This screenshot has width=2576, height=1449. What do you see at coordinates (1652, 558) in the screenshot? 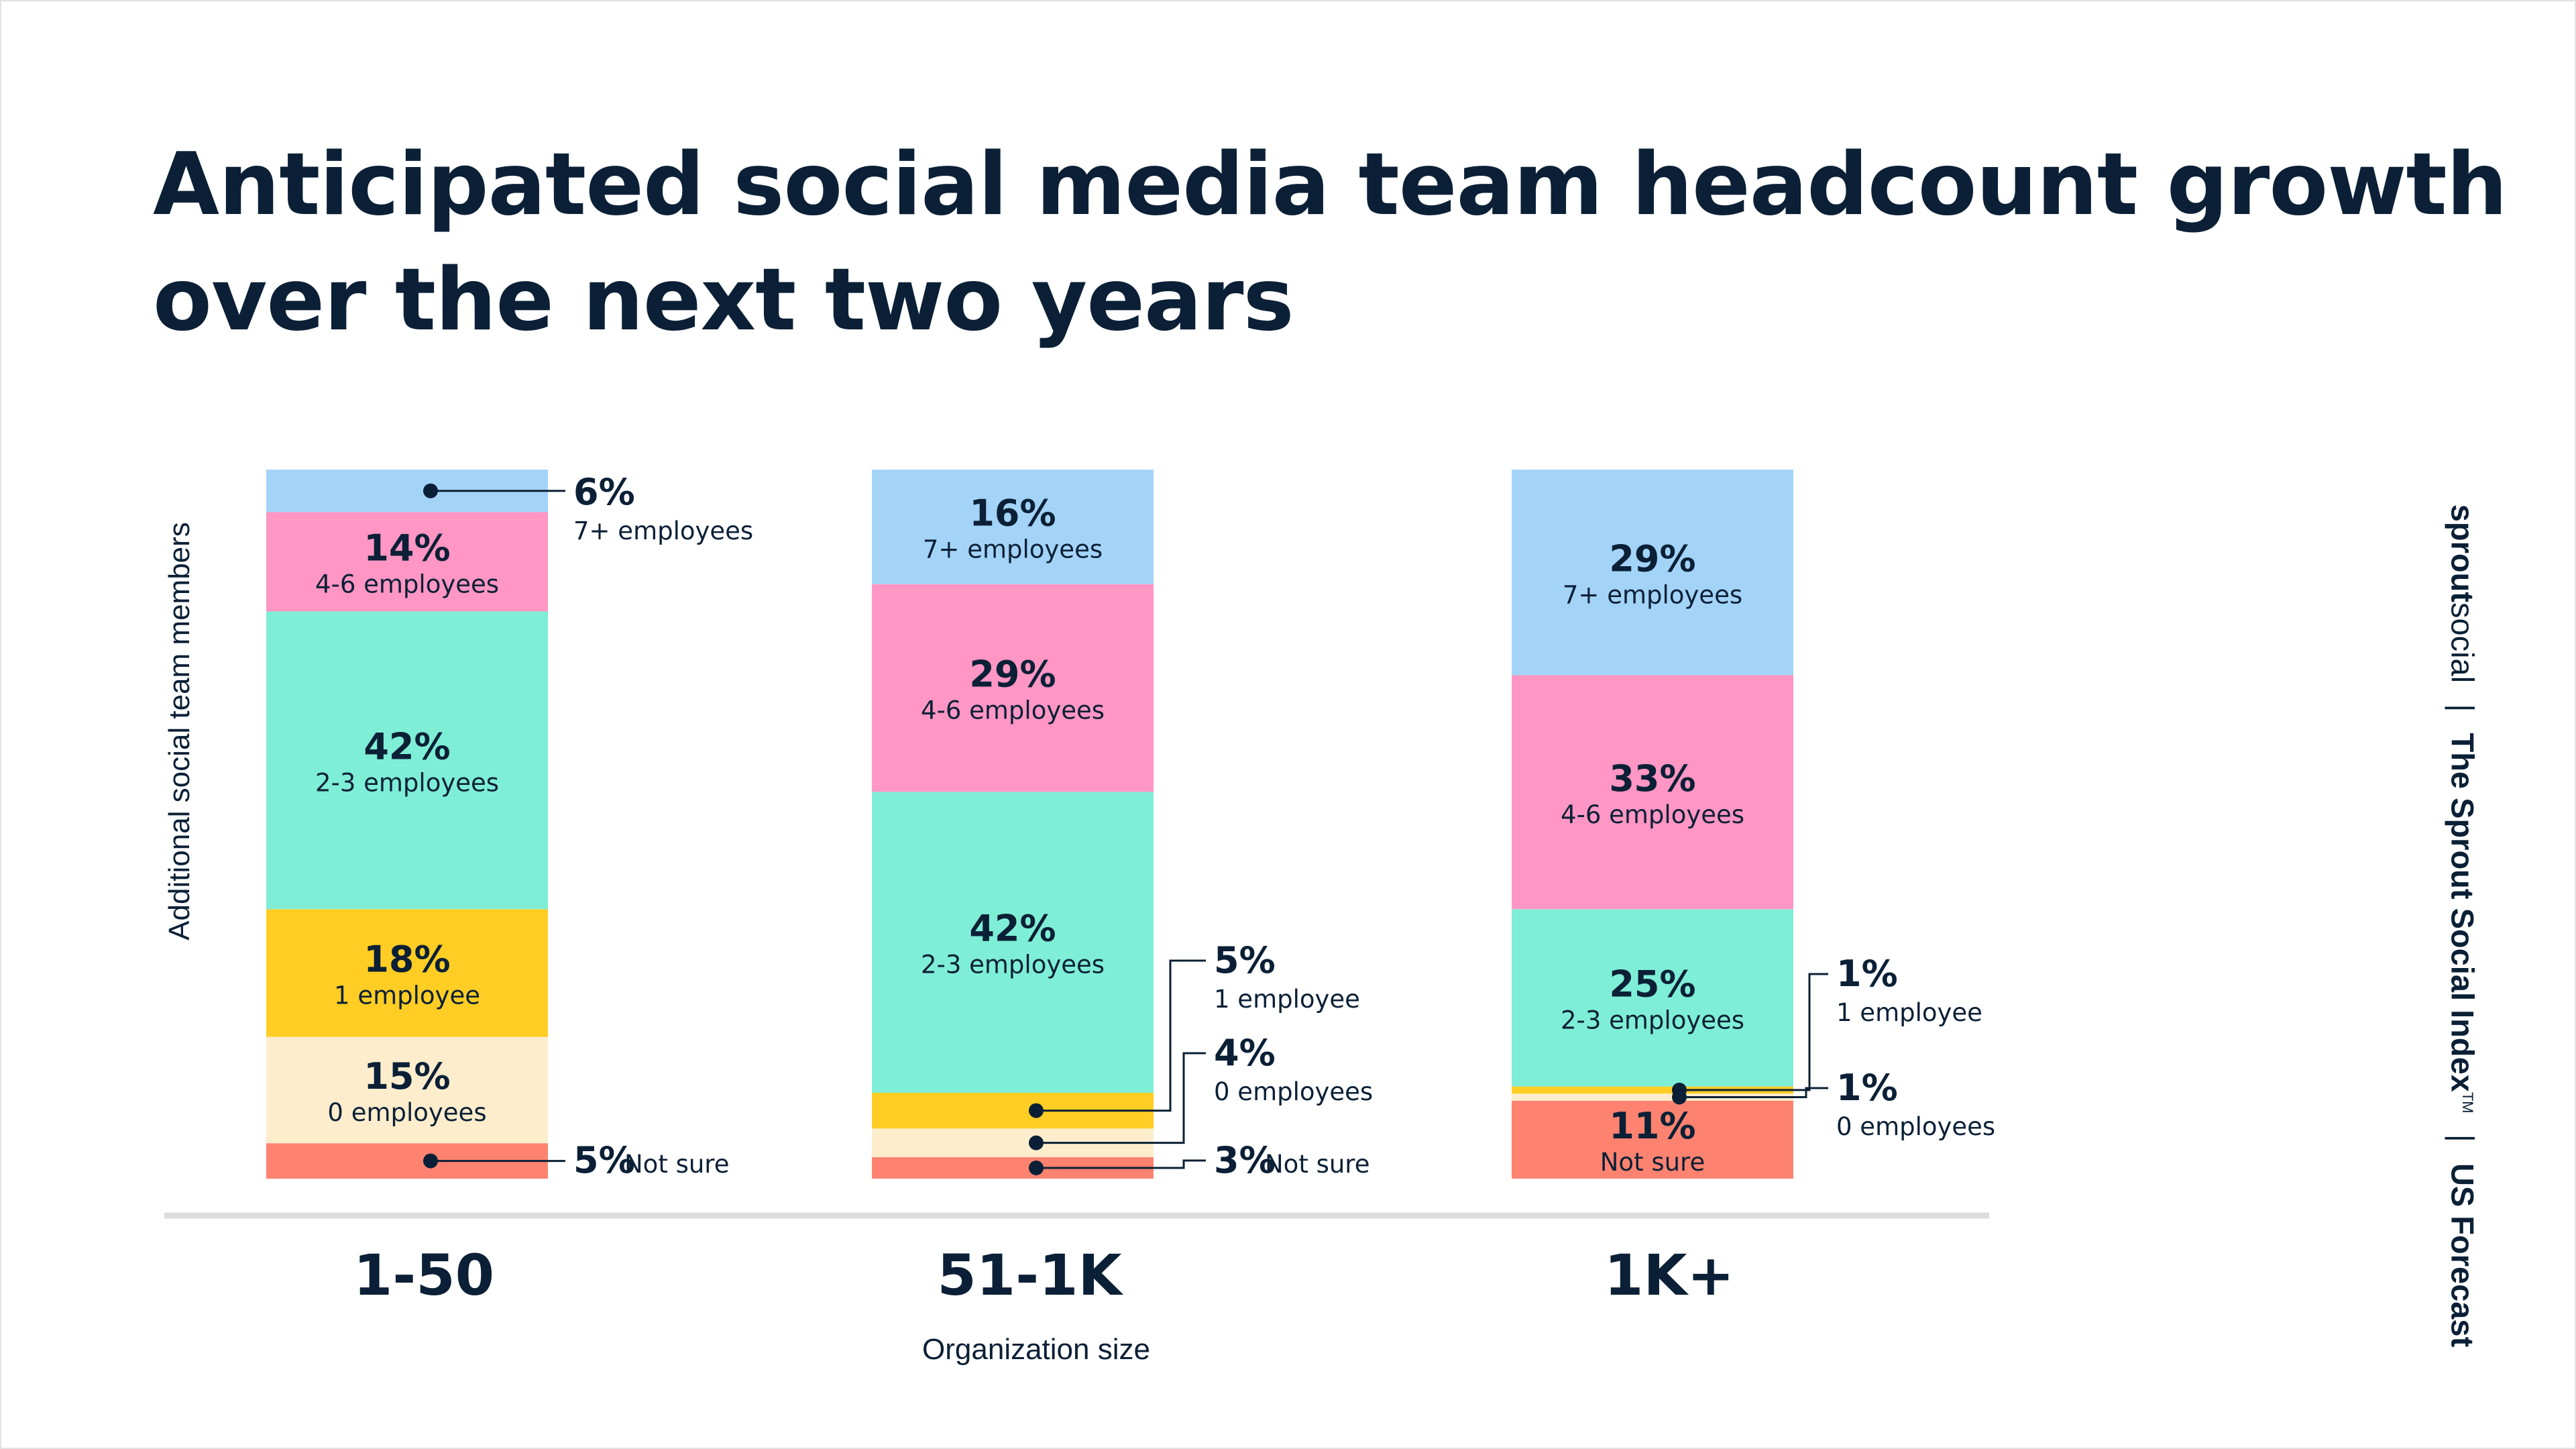
I see `data-label-1k-7-employees-value: 29%` at bounding box center [1652, 558].